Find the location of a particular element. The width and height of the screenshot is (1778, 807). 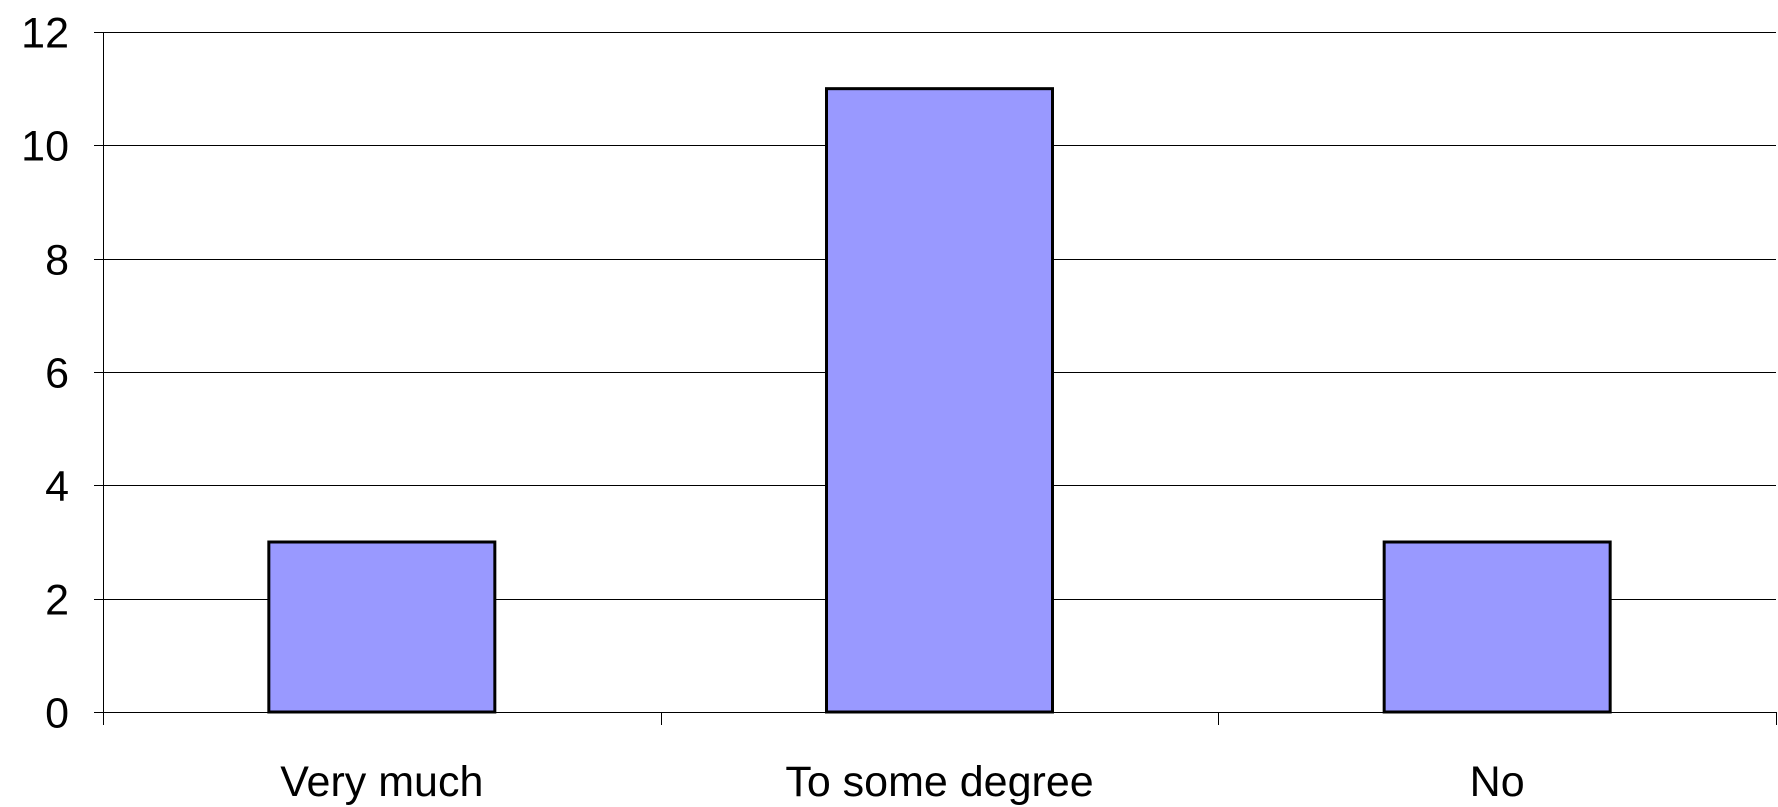

y-tick-label: 0 is located at coordinates (57, 714).